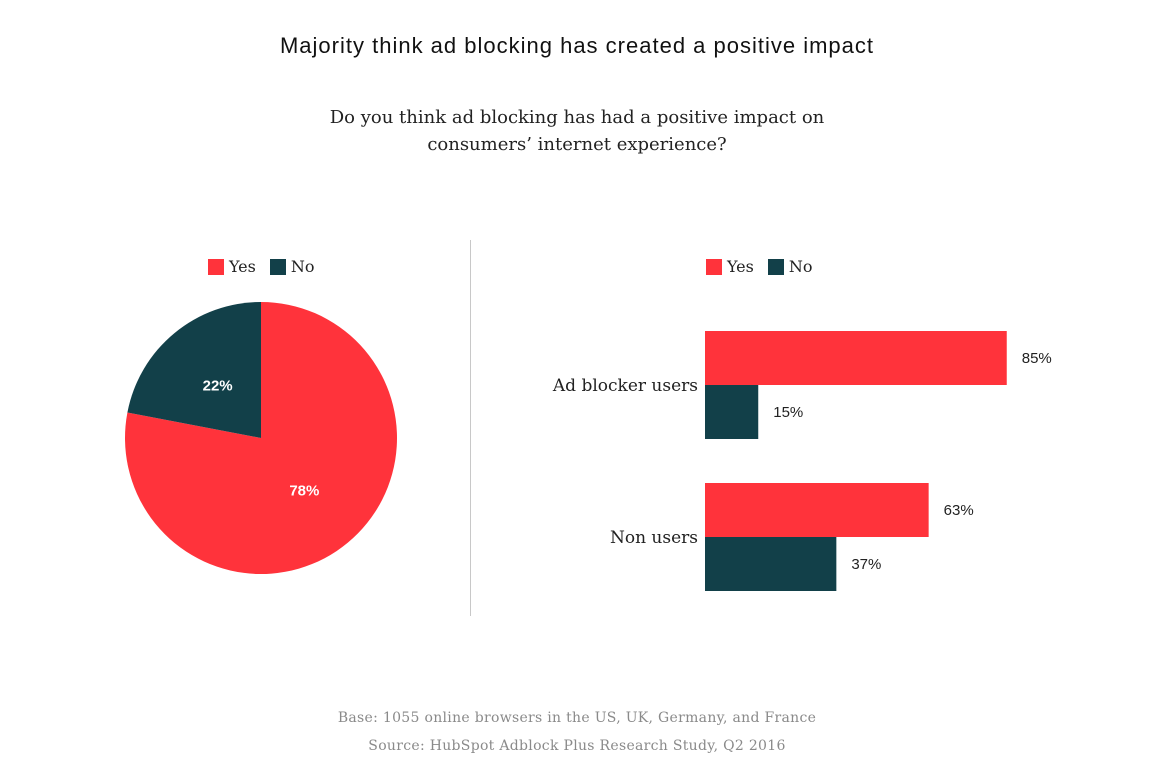  Describe the element at coordinates (194, 370) in the screenshot. I see `pie-slice-no` at that location.